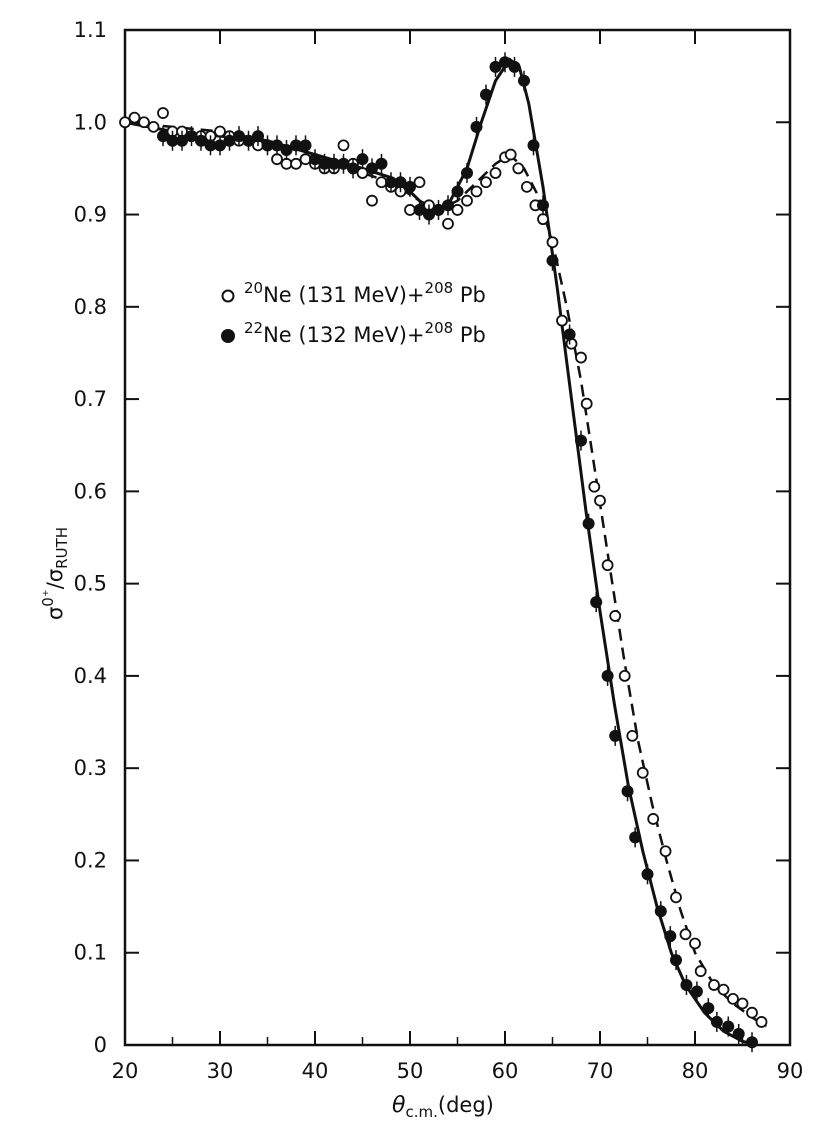 This screenshot has height=1135, width=830. I want to click on y-tick-label: 1.0, so click(90, 122).